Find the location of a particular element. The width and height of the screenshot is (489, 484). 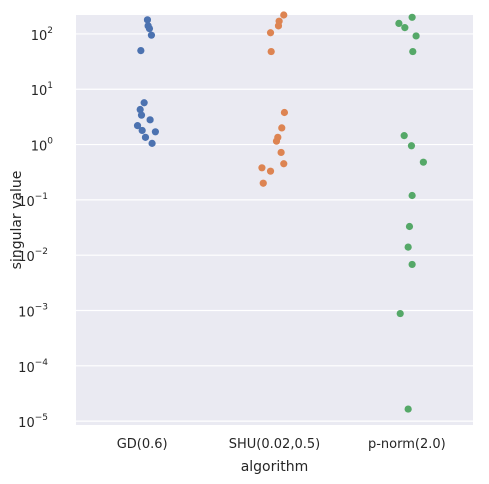

y-tick-exponent: 2 is located at coordinates (50, 31).